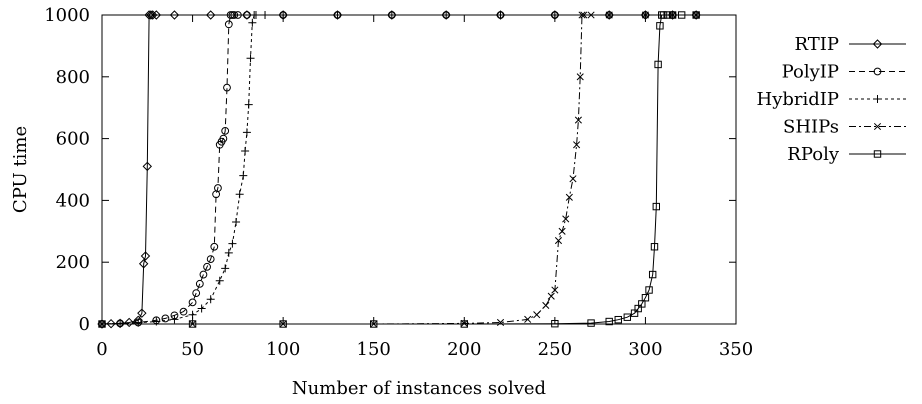 This screenshot has width=922, height=404. What do you see at coordinates (811, 127) in the screenshot?
I see `legend-label: SHIPs` at bounding box center [811, 127].